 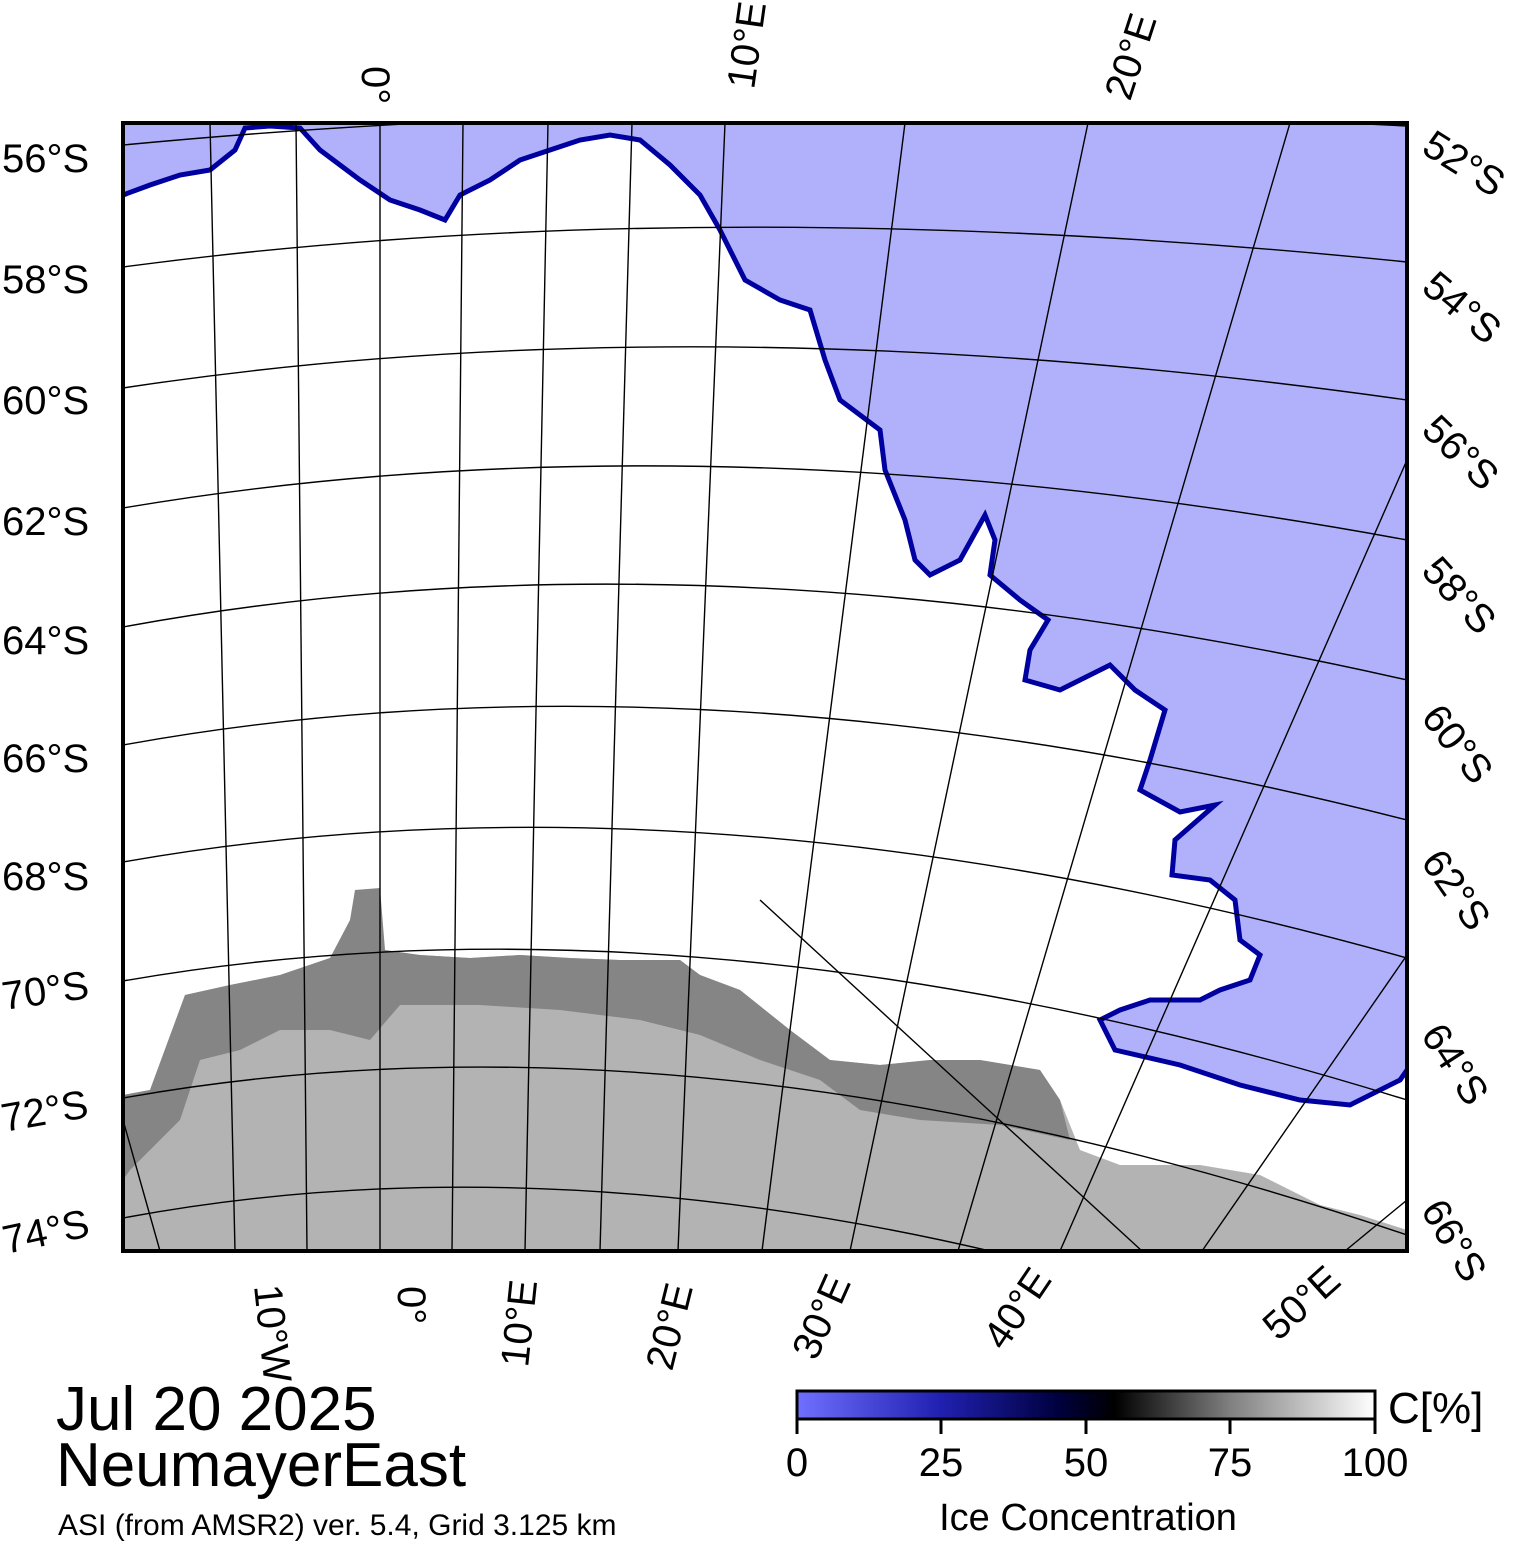 What do you see at coordinates (1131, 56) in the screenshot?
I see `lon-label-top: 20°E` at bounding box center [1131, 56].